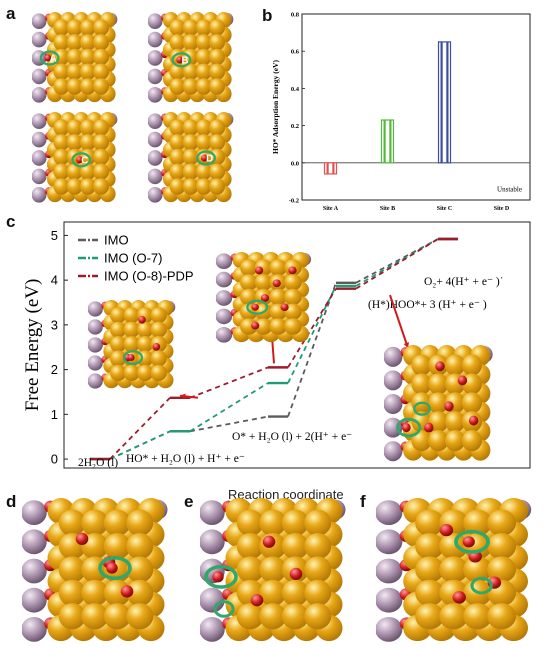 The height and width of the screenshot is (648, 553). I want to click on state-label: HO* + H₂O (l) + H⁺ + e⁻, so click(185, 459).